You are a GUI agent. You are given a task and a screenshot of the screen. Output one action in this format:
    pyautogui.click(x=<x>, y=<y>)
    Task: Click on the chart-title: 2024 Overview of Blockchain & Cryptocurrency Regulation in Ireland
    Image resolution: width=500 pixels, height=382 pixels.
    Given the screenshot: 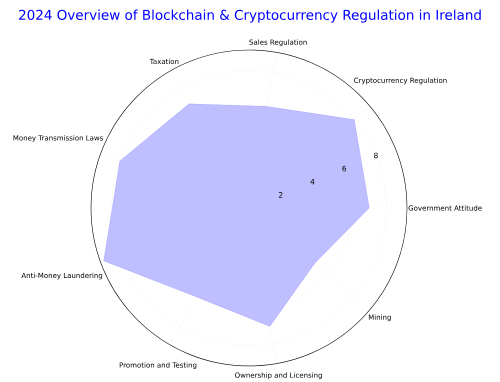 What is the action you would take?
    pyautogui.click(x=250, y=16)
    